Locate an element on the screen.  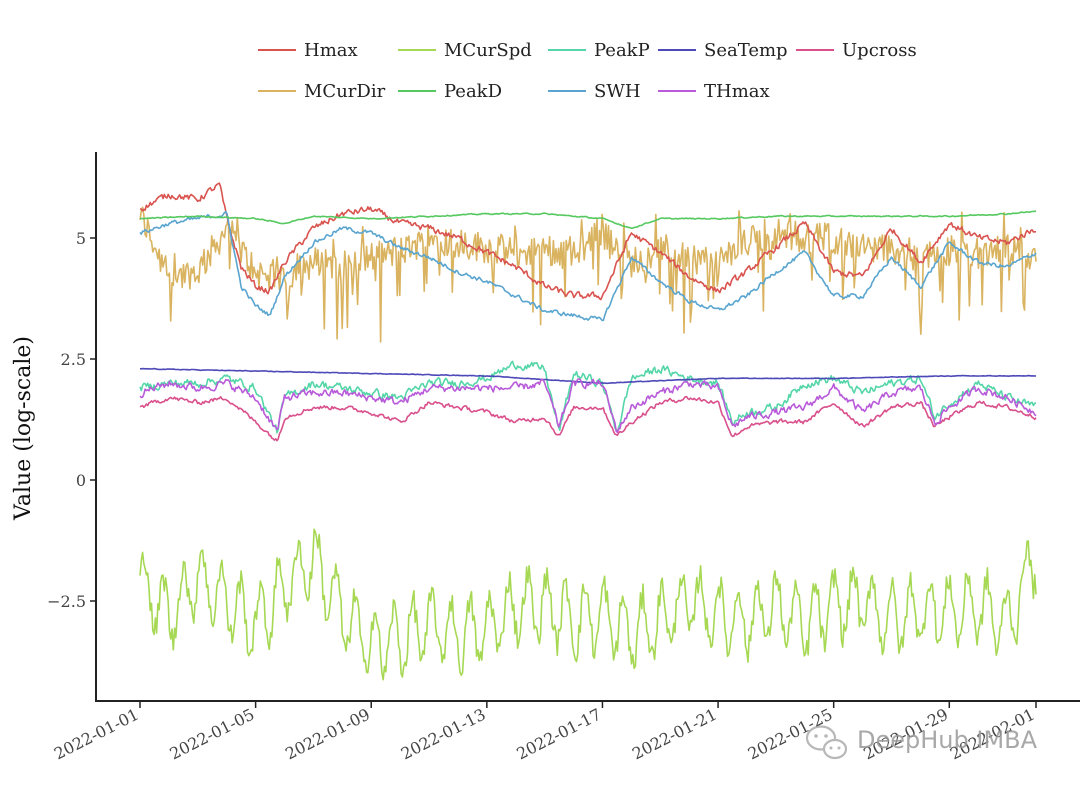
series-line-seatemp is located at coordinates (588, 376).